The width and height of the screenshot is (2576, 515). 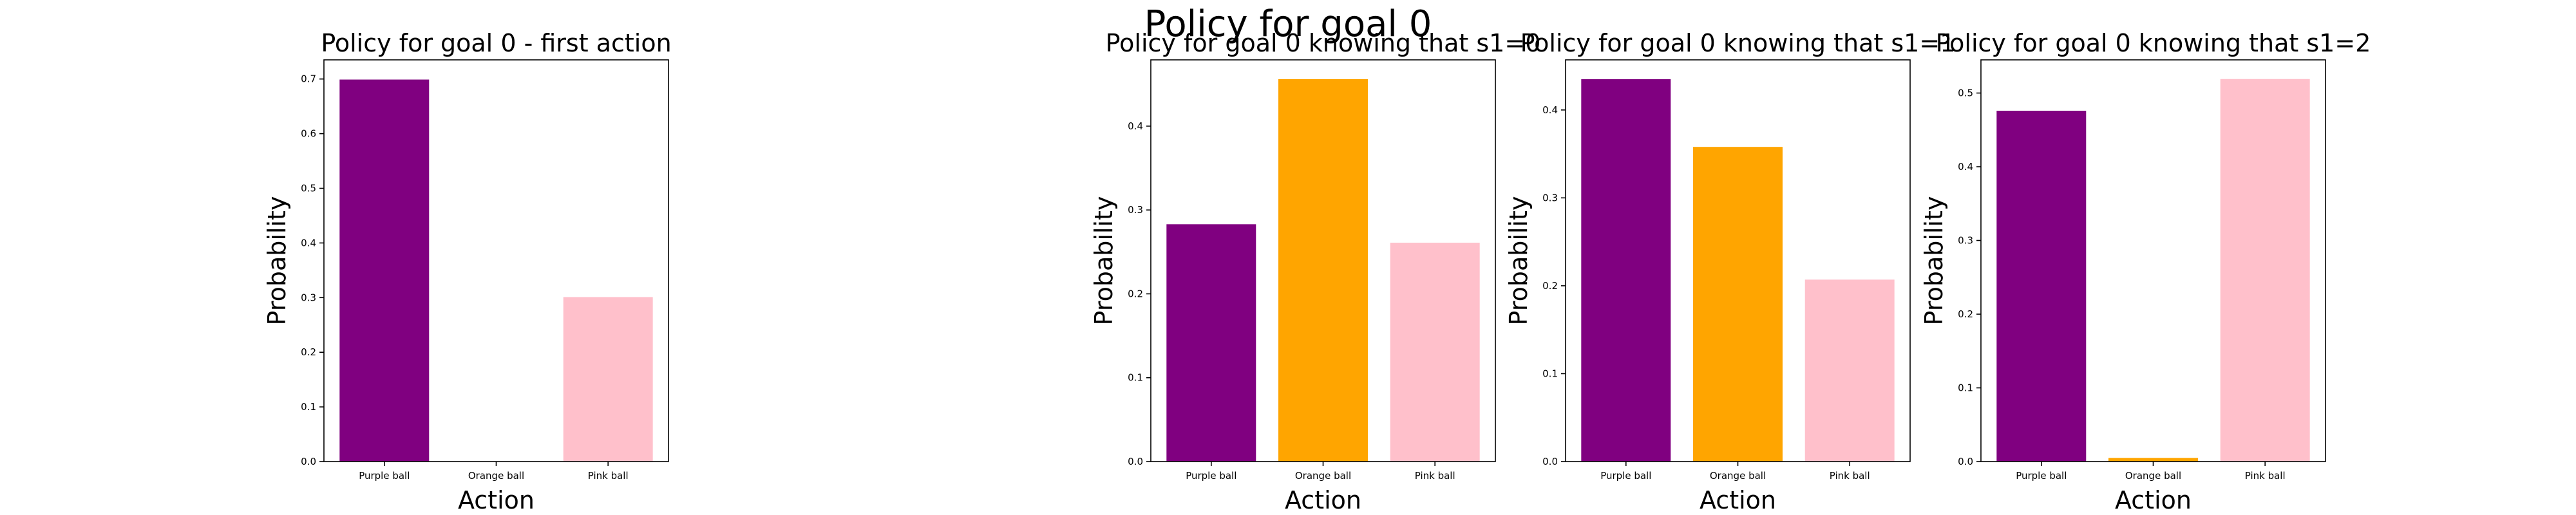 I want to click on figure-title: Policy for goal 0, so click(x=1288, y=24).